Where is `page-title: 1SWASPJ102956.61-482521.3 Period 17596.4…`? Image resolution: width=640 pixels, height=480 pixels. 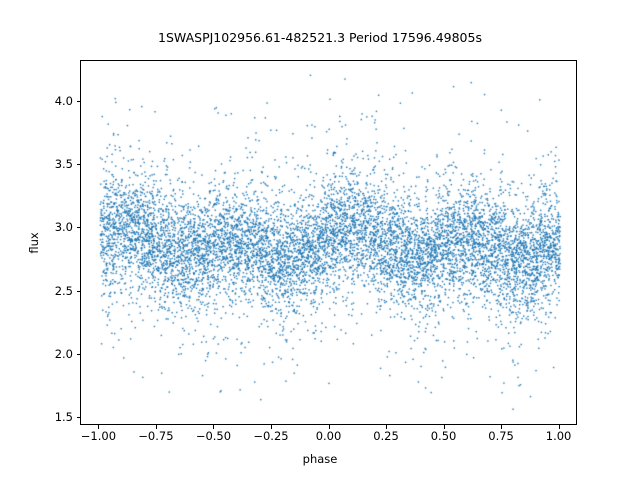 page-title: 1SWASPJ102956.61-482521.3 Period 17596.4… is located at coordinates (320, 37).